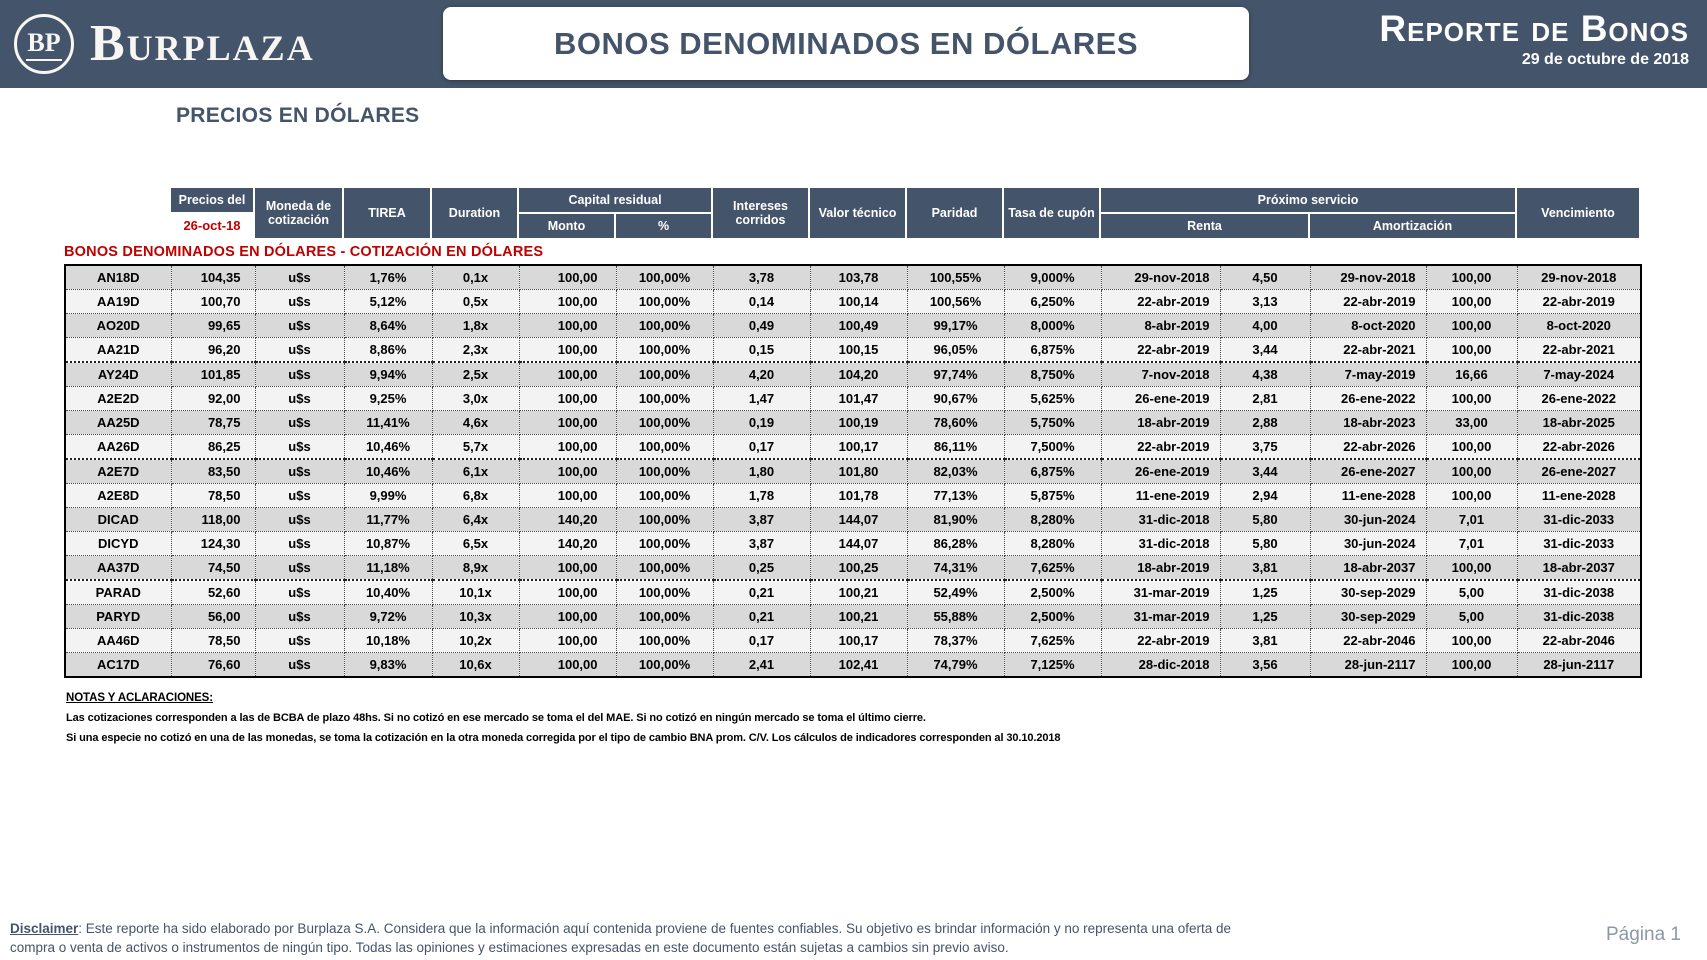 The image size is (1707, 960). I want to click on cell-amortizacion-fecha: 22-abr-2021, so click(1368, 350).